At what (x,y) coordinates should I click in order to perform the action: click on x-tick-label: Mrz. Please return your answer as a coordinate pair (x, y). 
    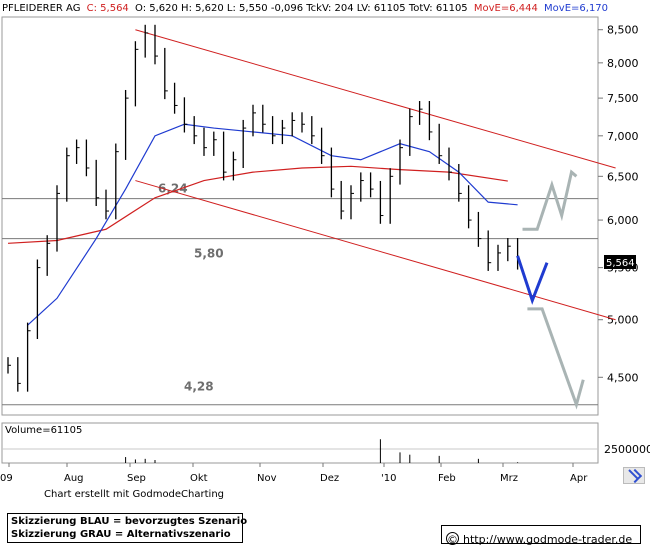
    Looking at the image, I should click on (509, 478).